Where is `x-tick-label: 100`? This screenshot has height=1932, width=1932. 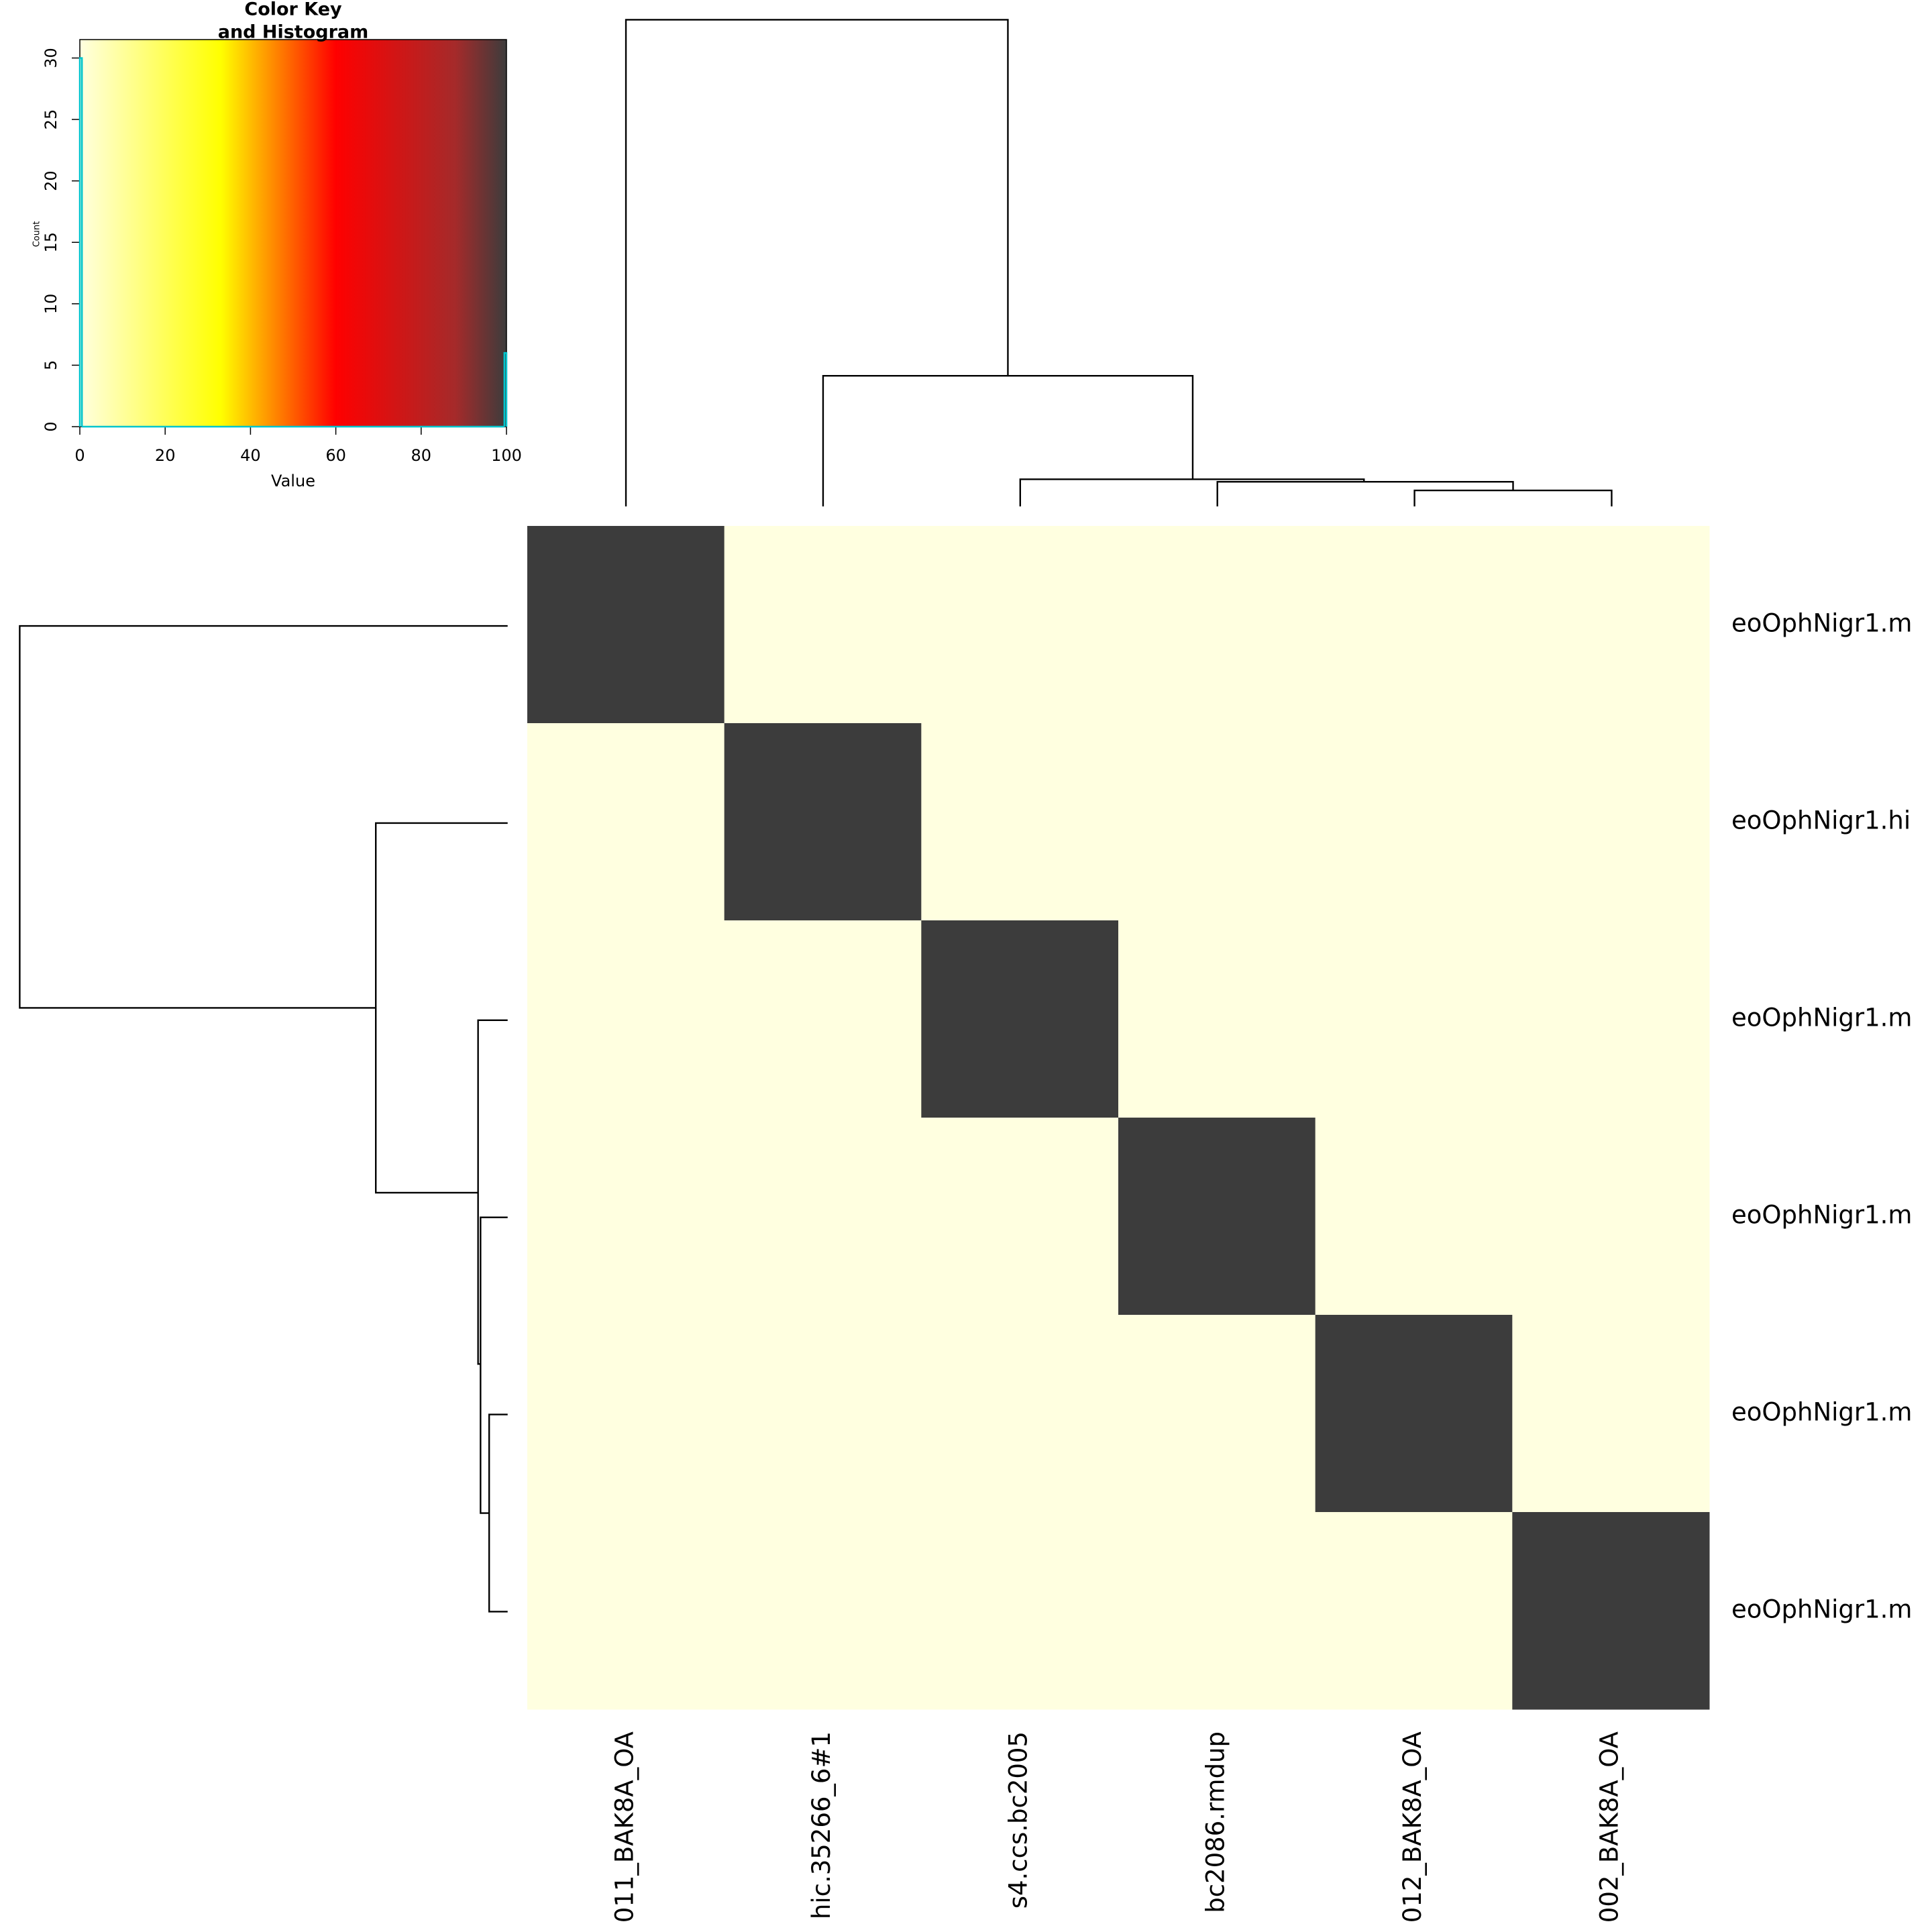 x-tick-label: 100 is located at coordinates (506, 455).